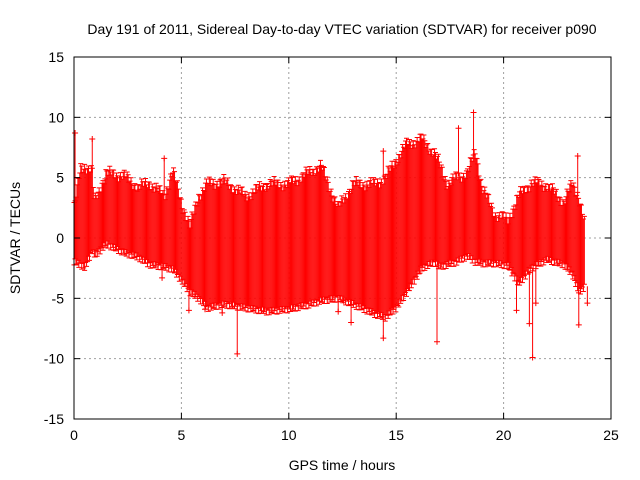 Image resolution: width=640 pixels, height=480 pixels. Describe the element at coordinates (15, 238) in the screenshot. I see `y-axis-label: SDTVAR / TECUs` at that location.